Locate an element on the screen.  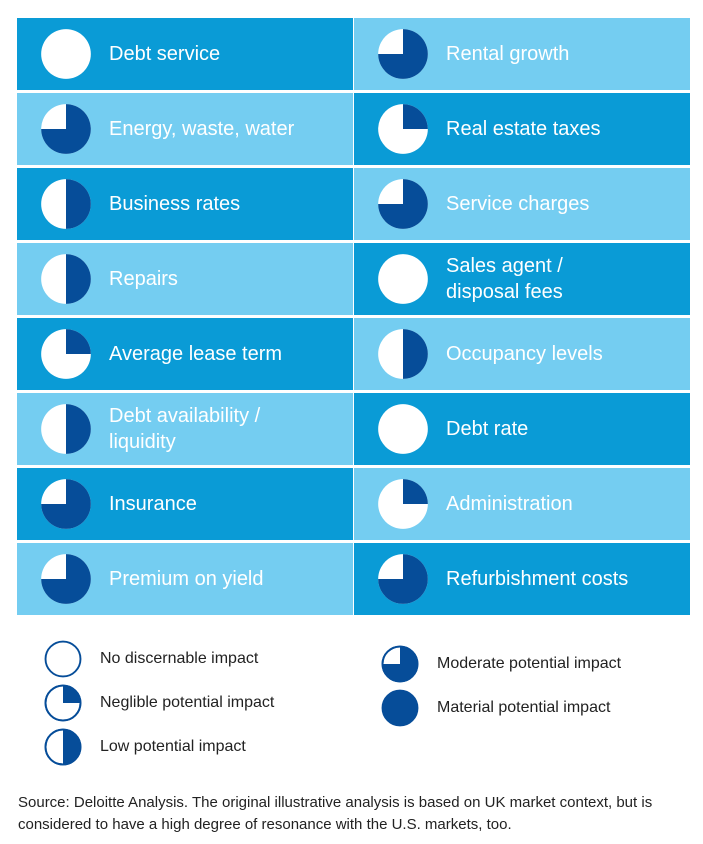
legend-item-label: Moderate potential impact is located at coordinates (529, 663).